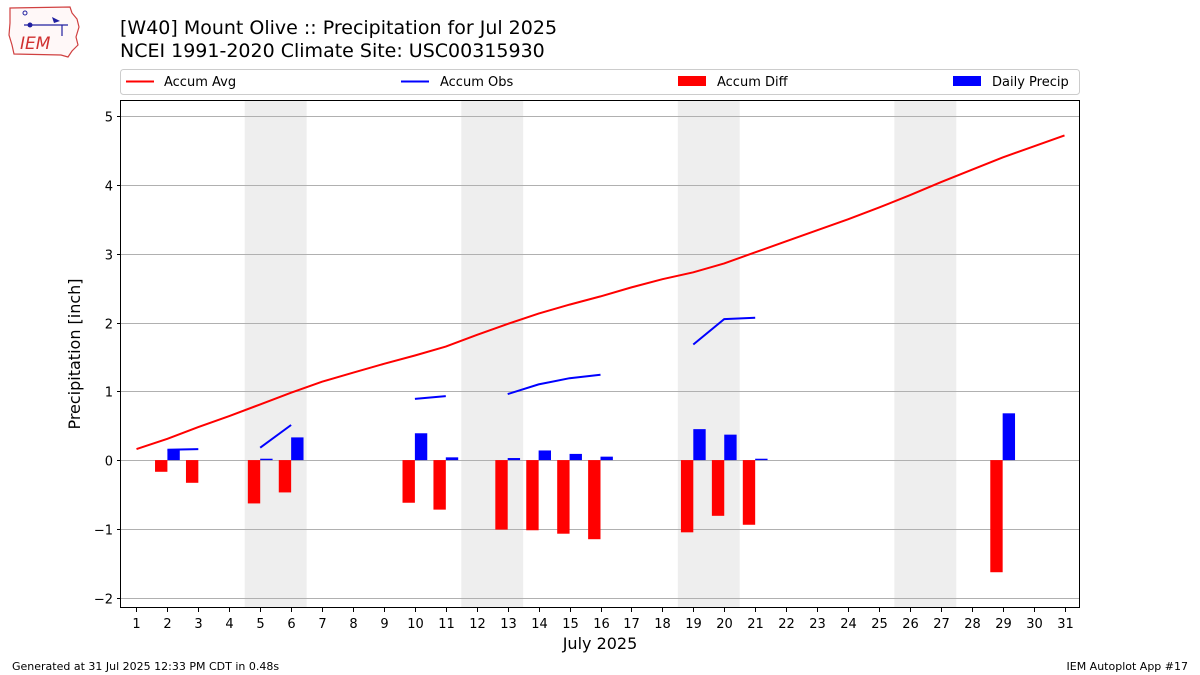  What do you see at coordinates (291, 624) in the screenshot?
I see `x-tick-label: 6` at bounding box center [291, 624].